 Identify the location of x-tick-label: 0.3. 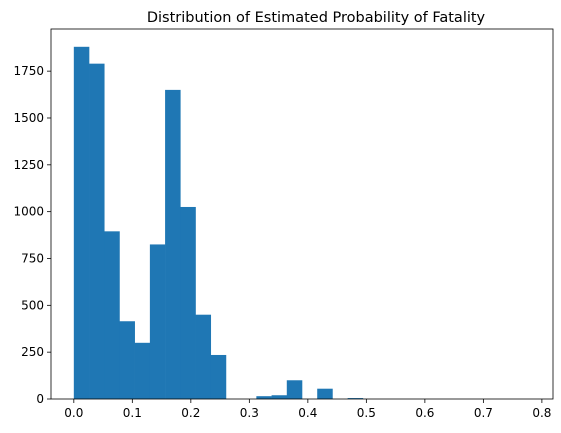
(249, 413).